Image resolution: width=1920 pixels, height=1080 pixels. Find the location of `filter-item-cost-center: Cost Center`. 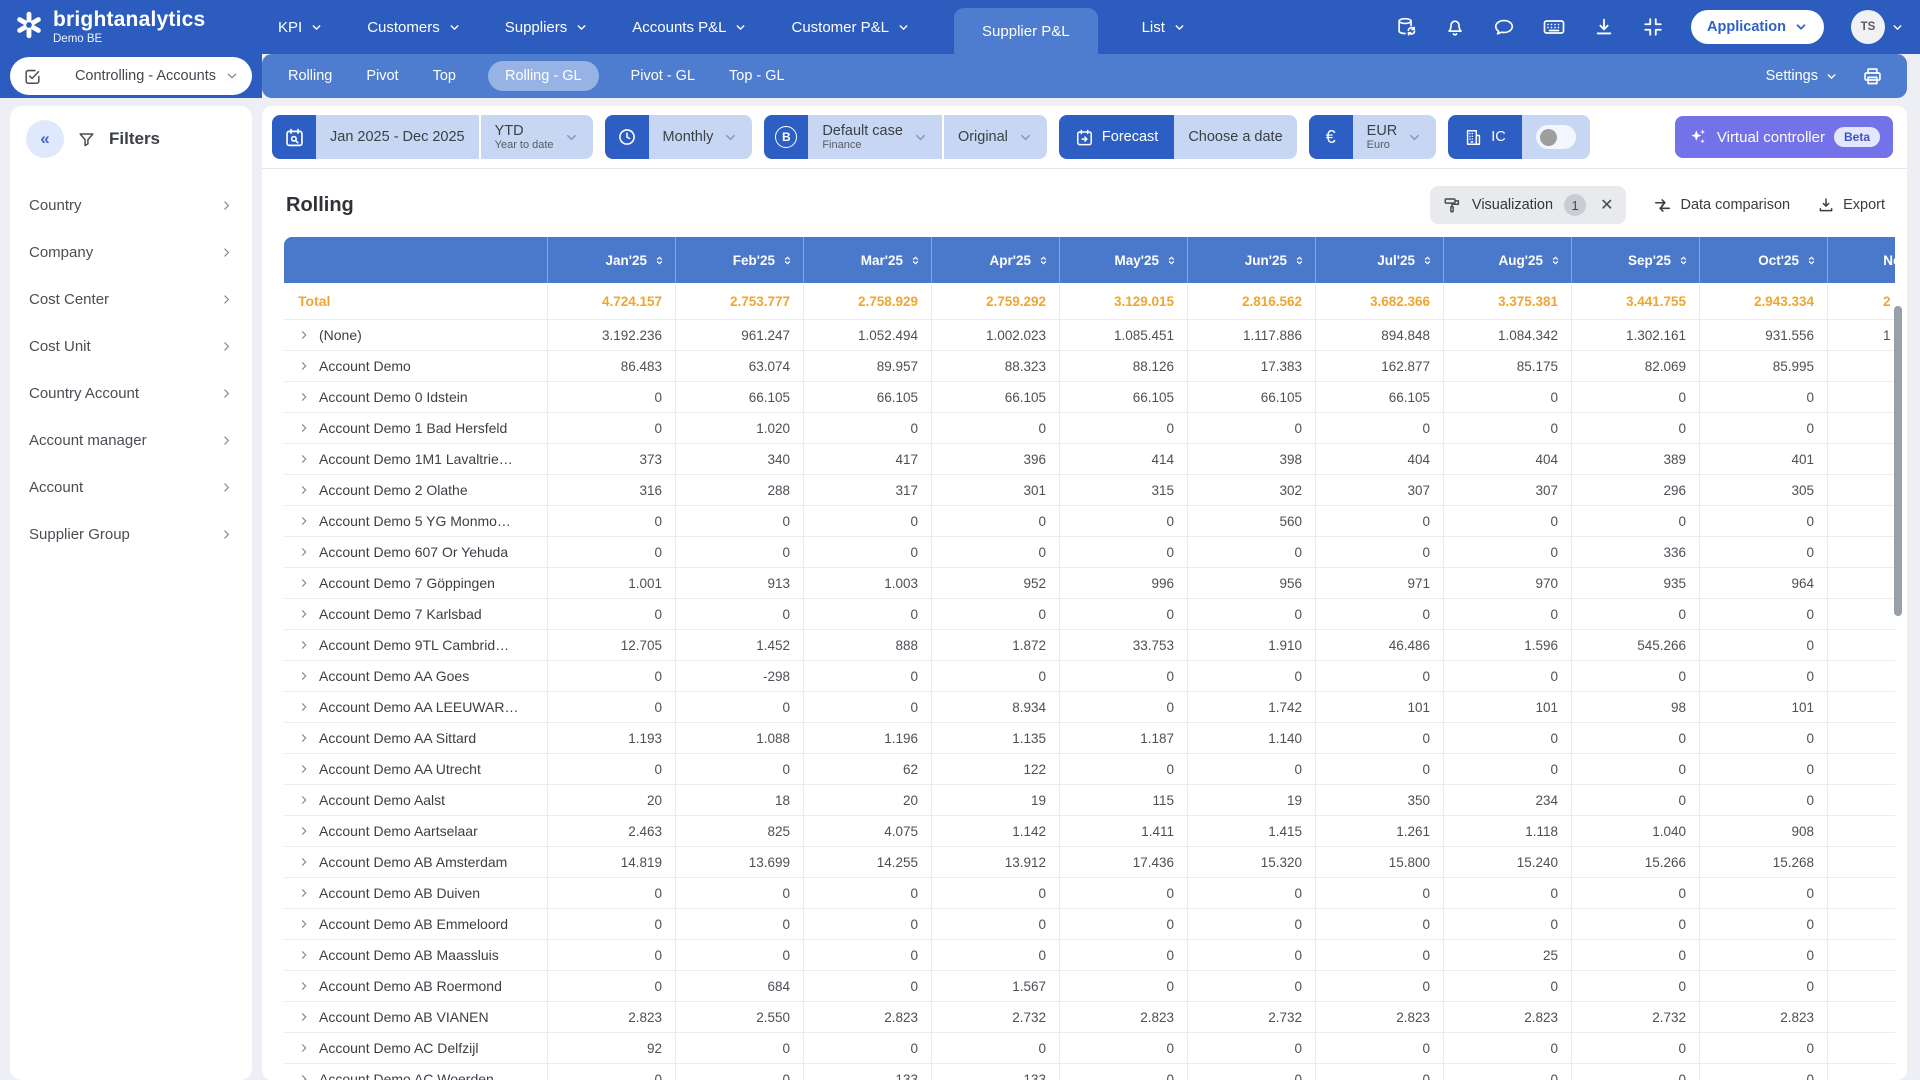

filter-item-cost-center: Cost Center is located at coordinates (131, 299).